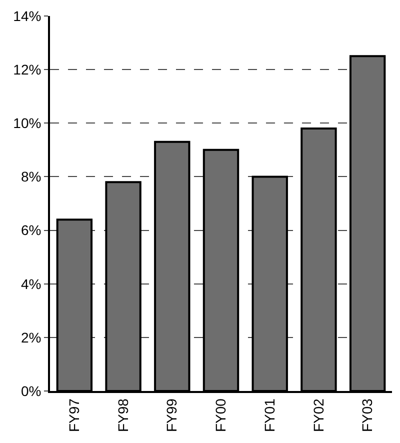 This screenshot has width=400, height=443. What do you see at coordinates (31, 230) in the screenshot?
I see `y-tick-label: 6%` at bounding box center [31, 230].